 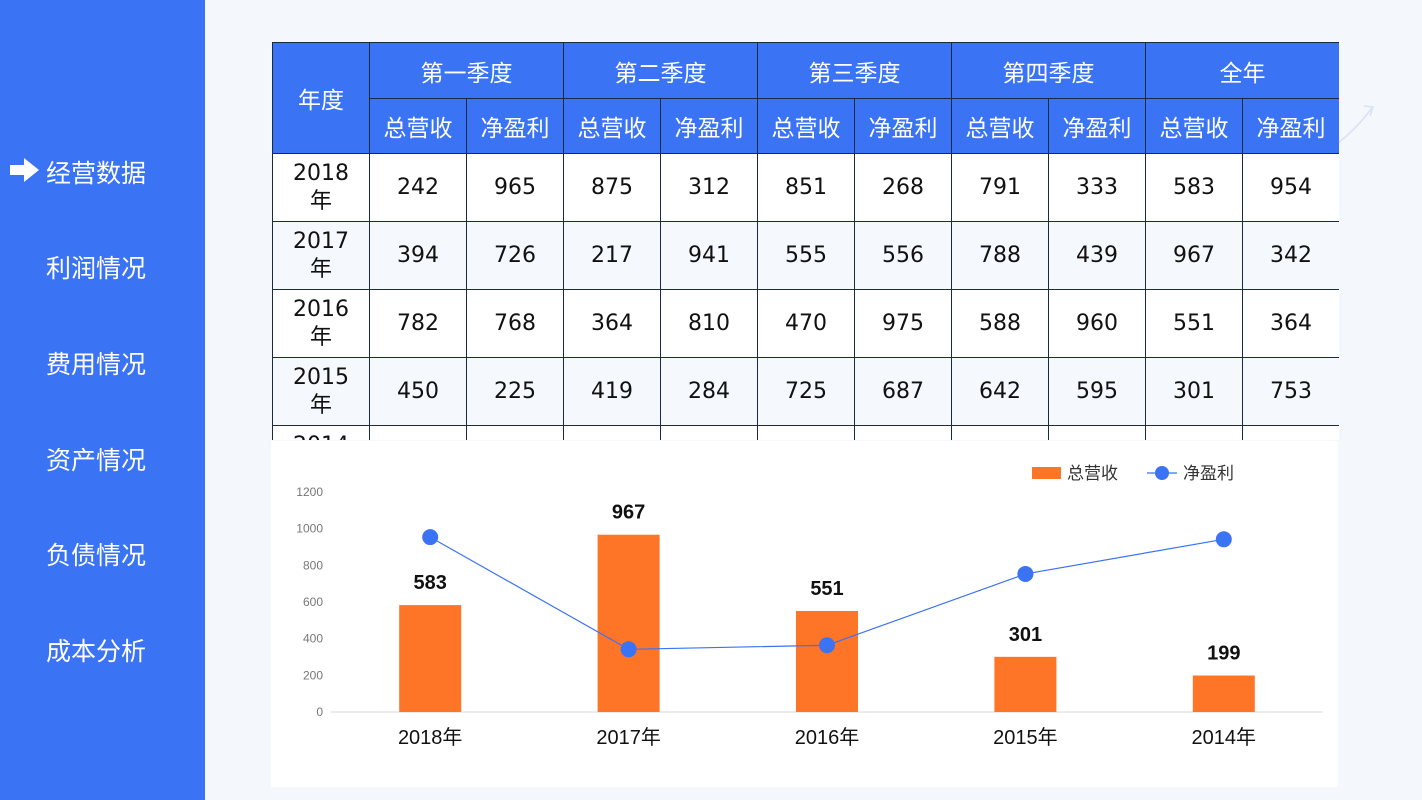 I want to click on sidebar-item-1: 经营数据, so click(x=102, y=170).